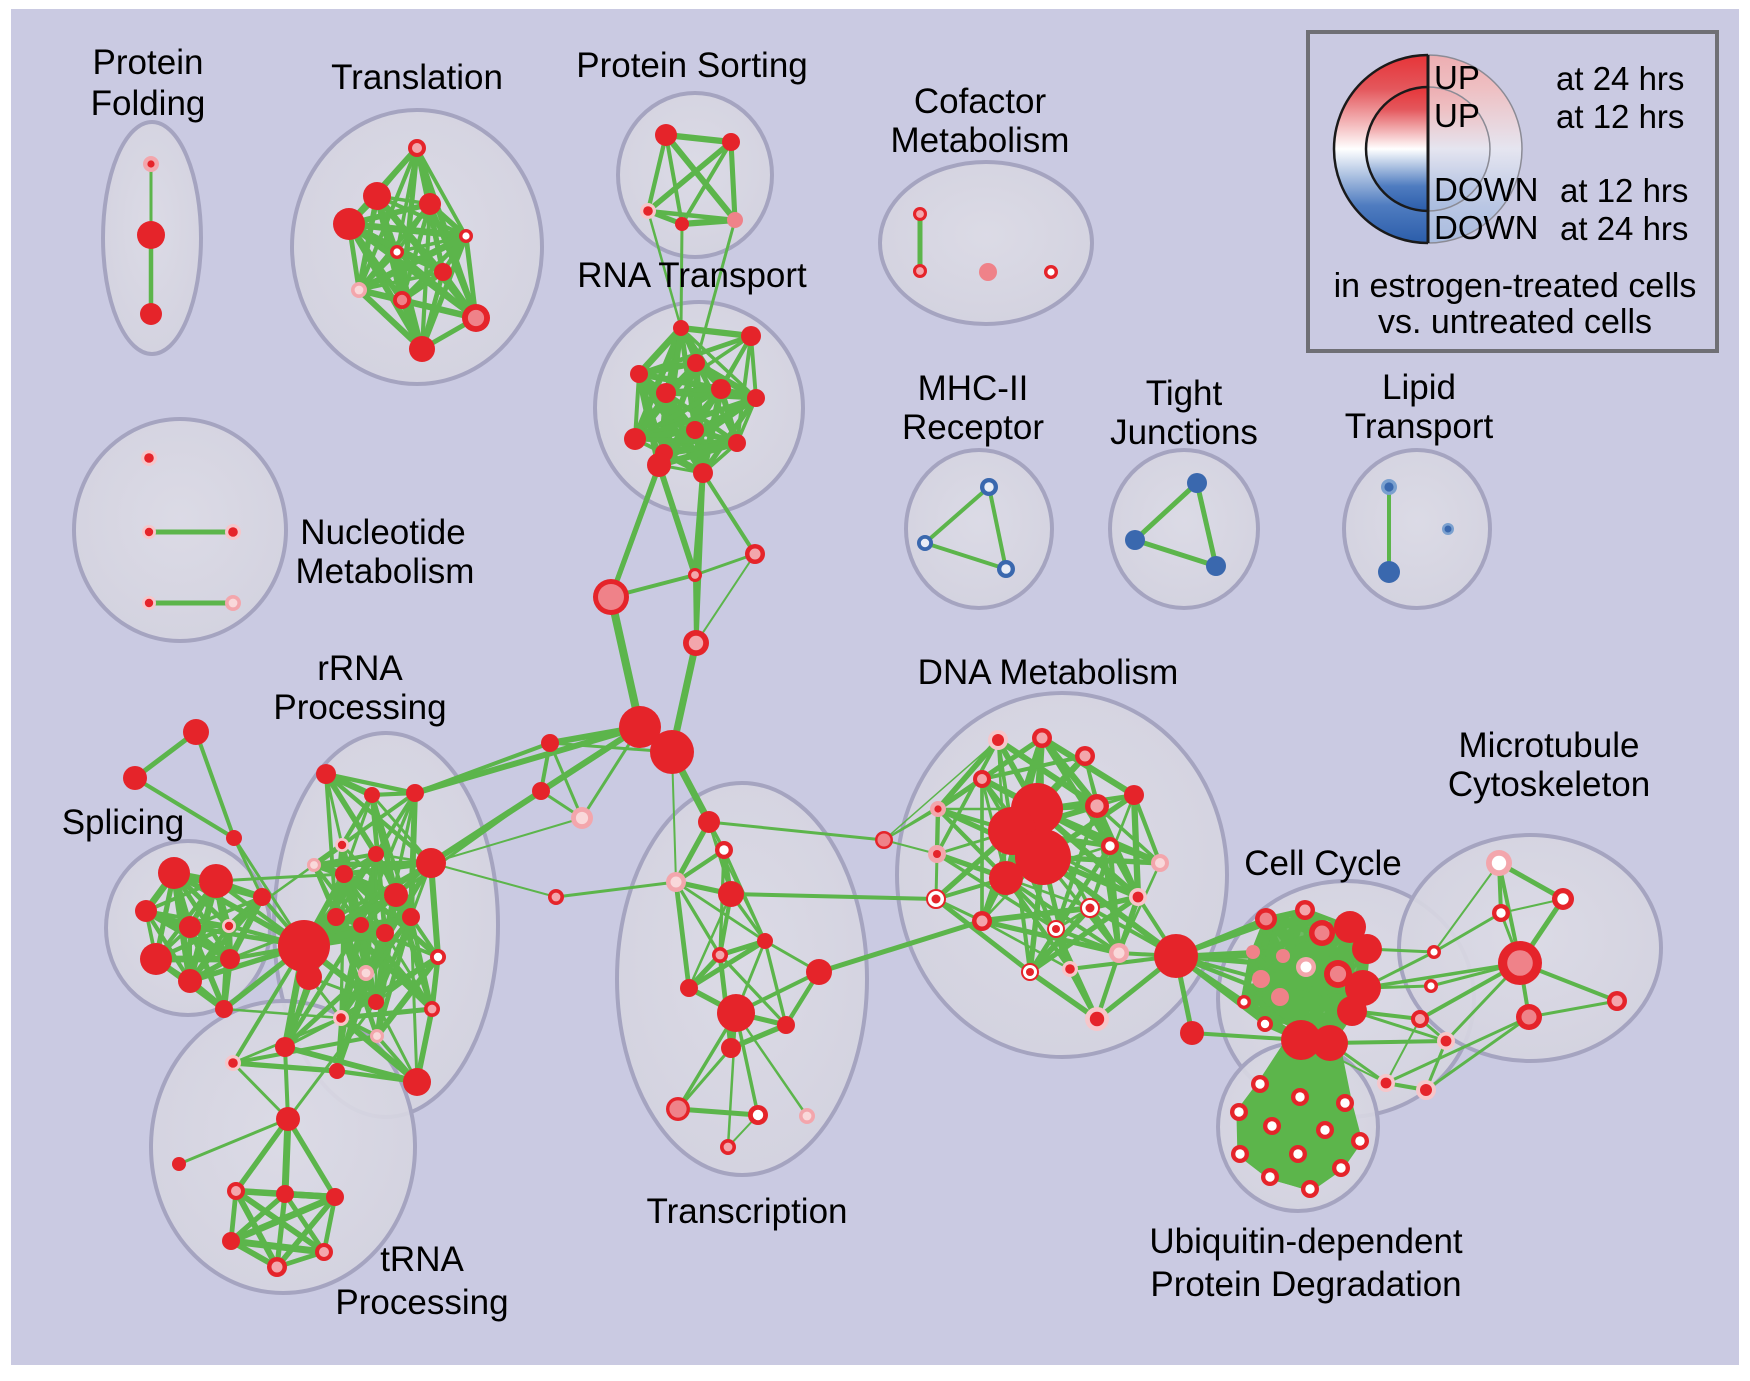 The image size is (1750, 1381). Describe the element at coordinates (1419, 387) in the screenshot. I see `svg-text: Lipid` at that location.